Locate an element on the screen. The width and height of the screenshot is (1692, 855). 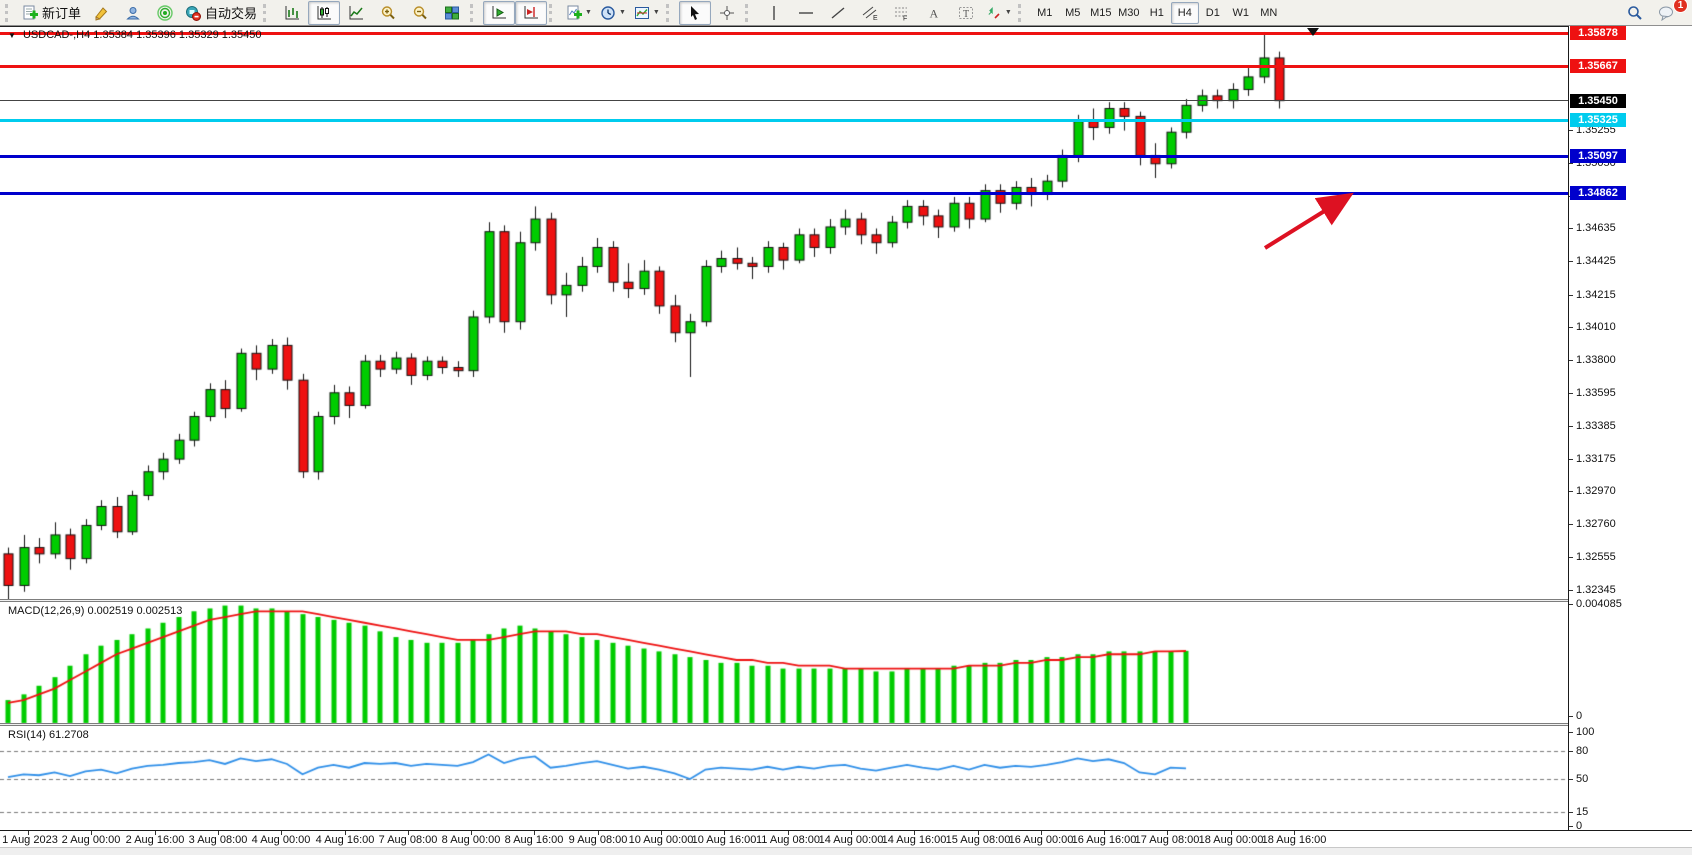
notification-count-badge: 1 is located at coordinates (1680, 6).